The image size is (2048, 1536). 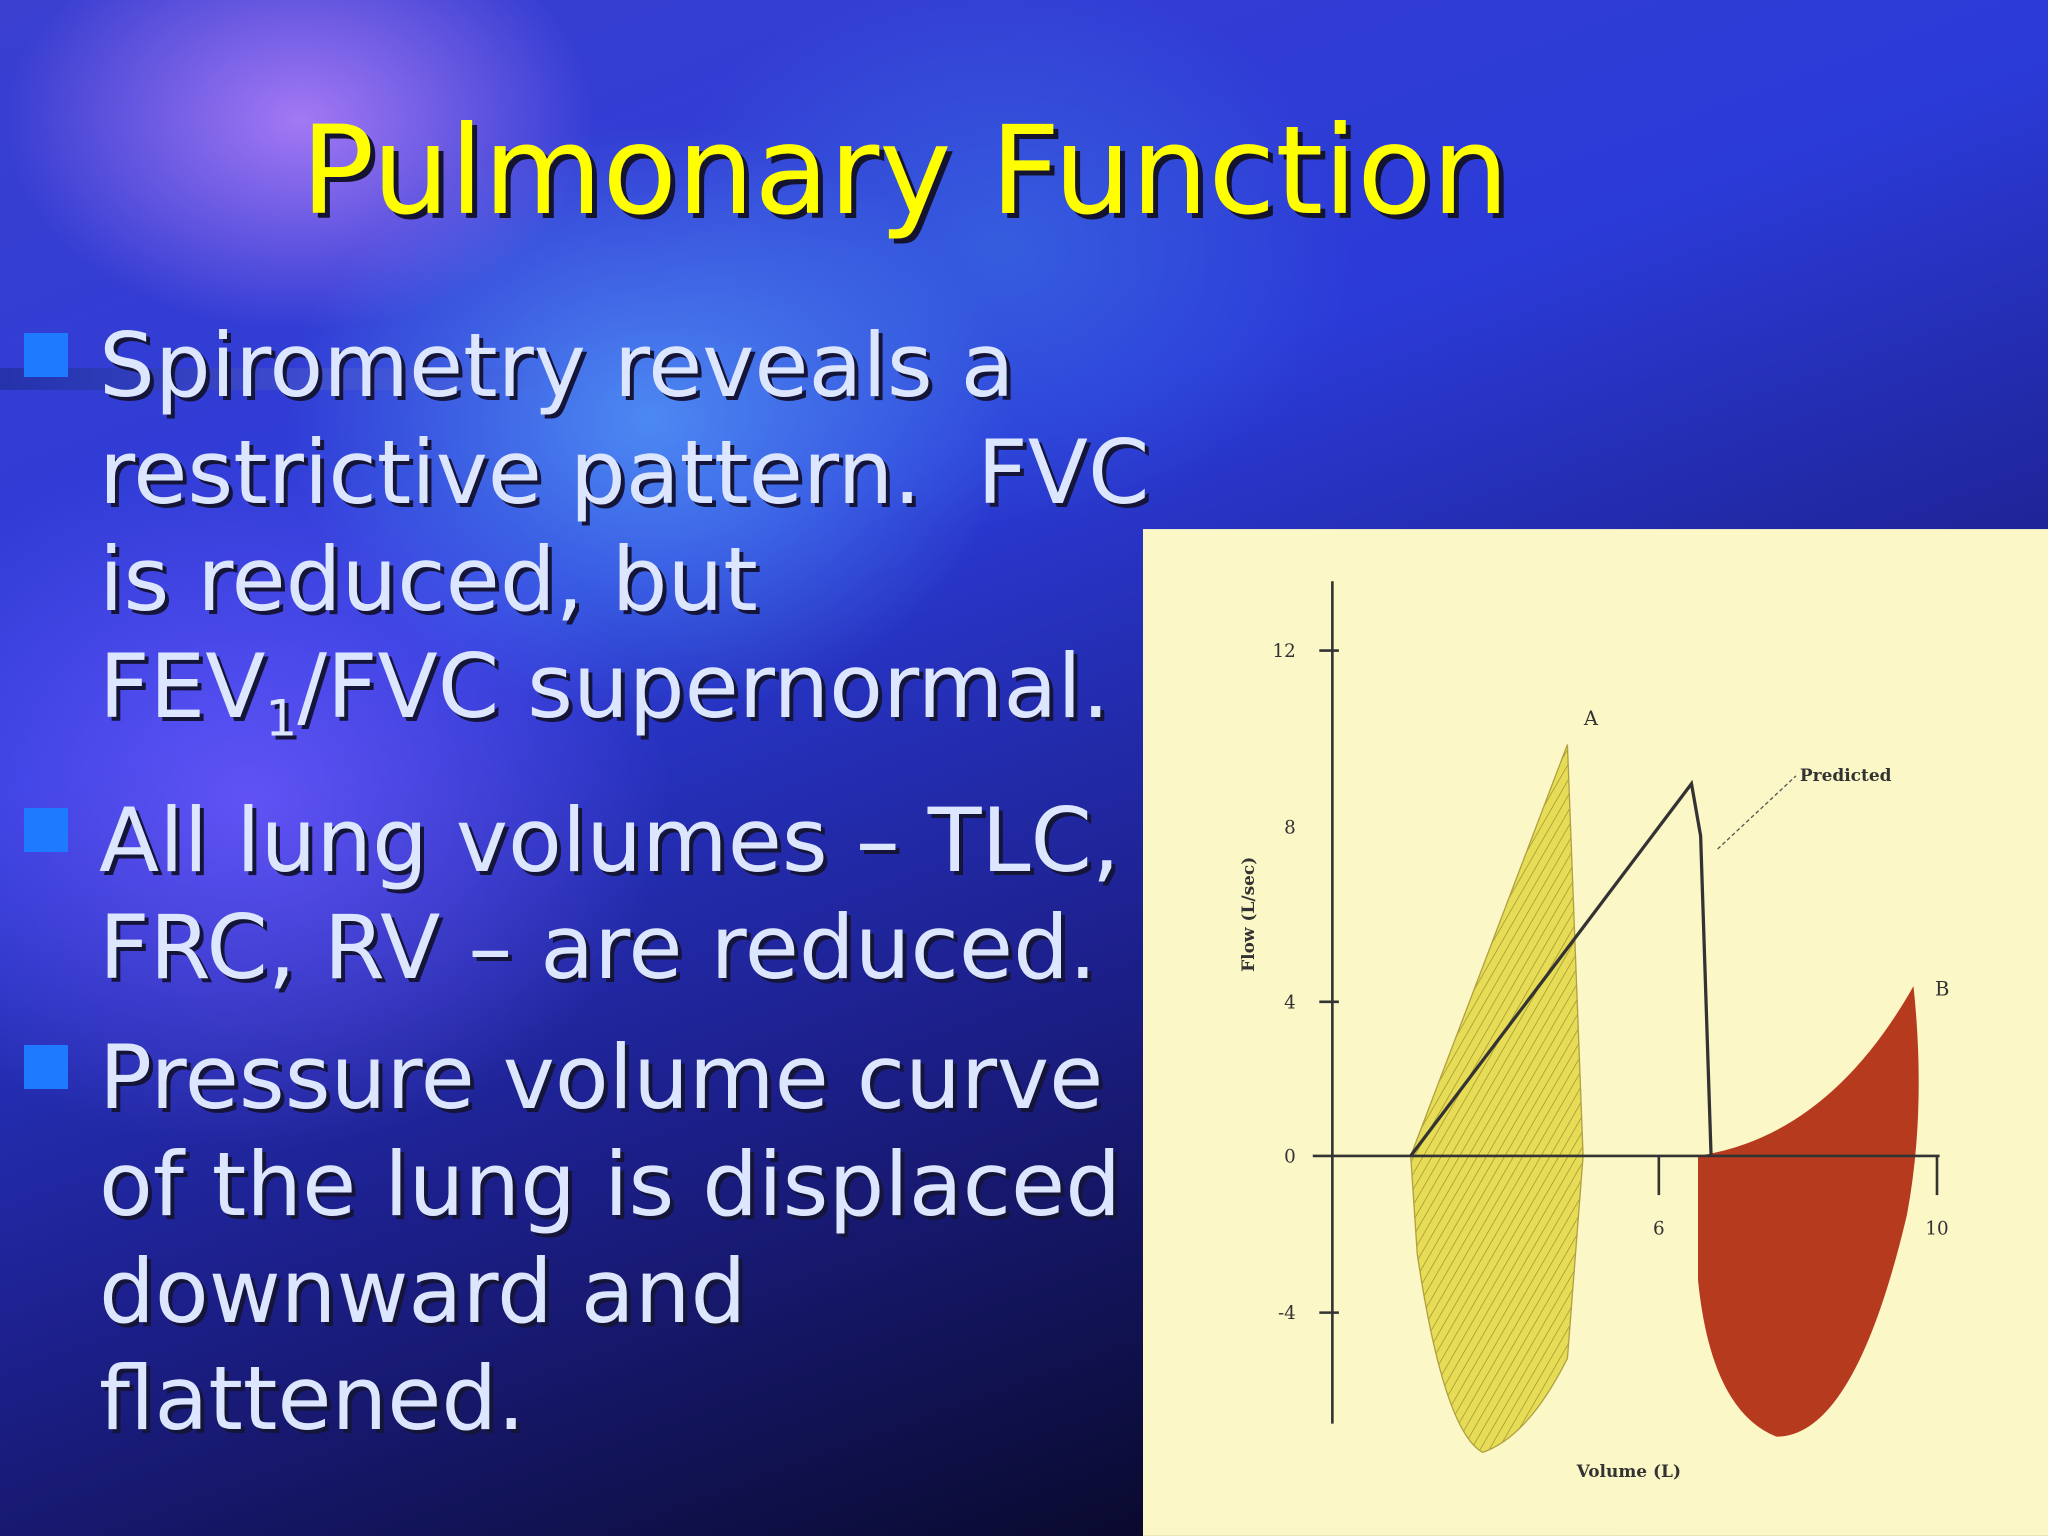 I want to click on curve-label: B, so click(x=1942, y=988).